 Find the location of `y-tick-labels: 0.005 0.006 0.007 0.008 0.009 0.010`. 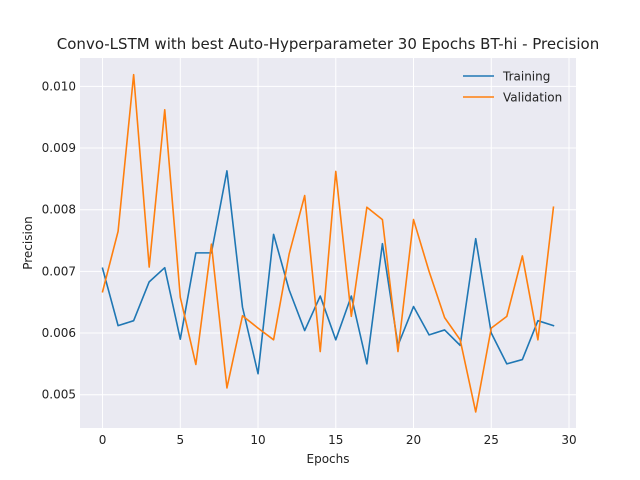

y-tick-labels: 0.005 0.006 0.007 0.008 0.009 0.010 is located at coordinates (59, 240).